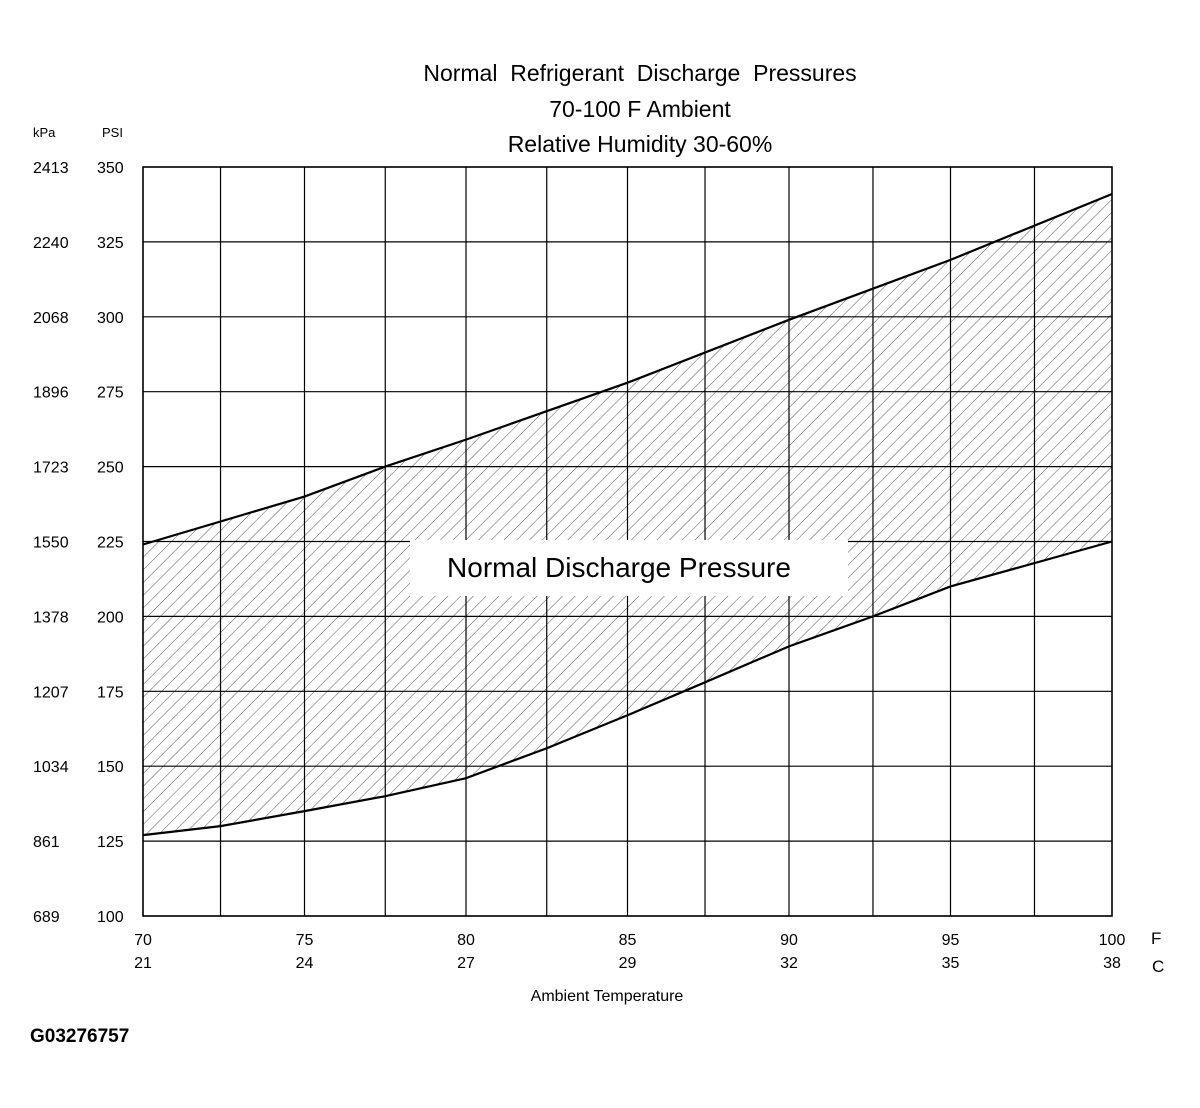  Describe the element at coordinates (305, 963) in the screenshot. I see `x-tick-c-24: 24` at that location.